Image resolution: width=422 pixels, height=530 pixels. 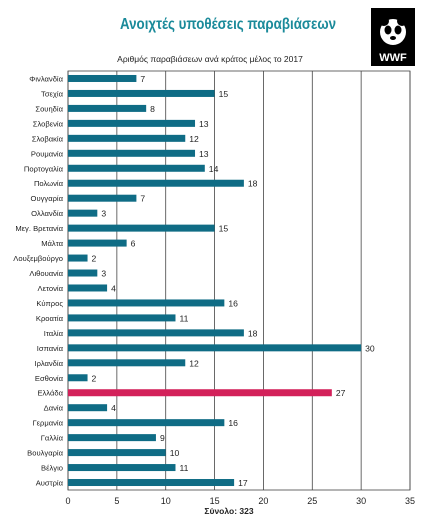 I want to click on category-label: Μάλτα, so click(x=52, y=243).